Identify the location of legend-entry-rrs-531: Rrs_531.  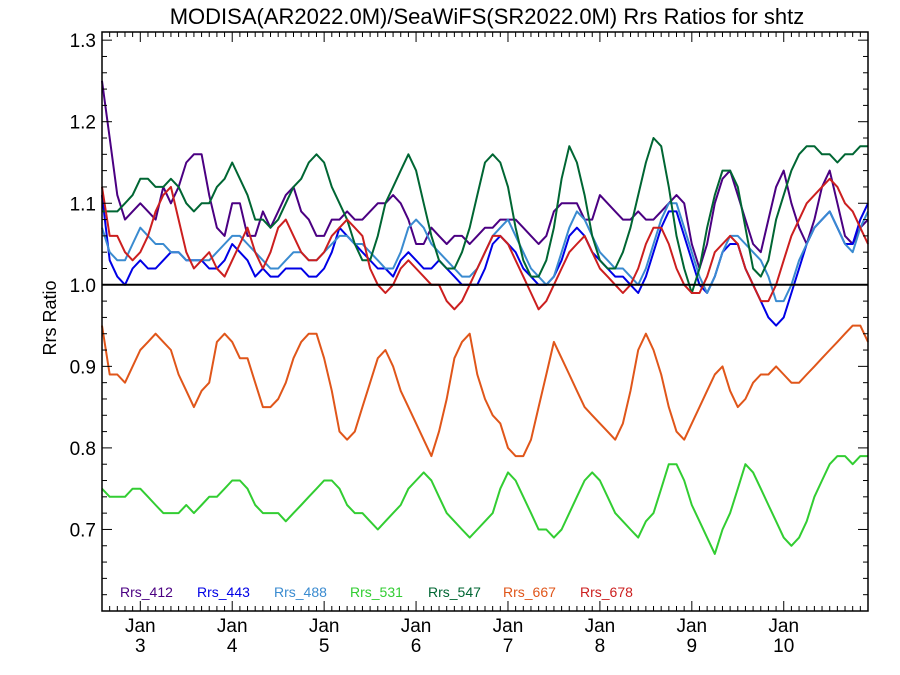
(376, 592).